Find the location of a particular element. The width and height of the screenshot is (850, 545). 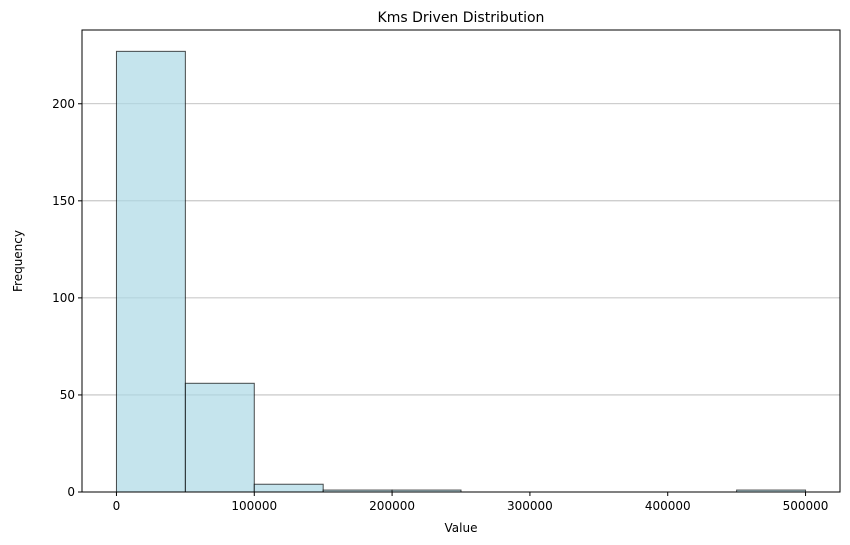

y-axis-label: Frequency is located at coordinates (18, 261).